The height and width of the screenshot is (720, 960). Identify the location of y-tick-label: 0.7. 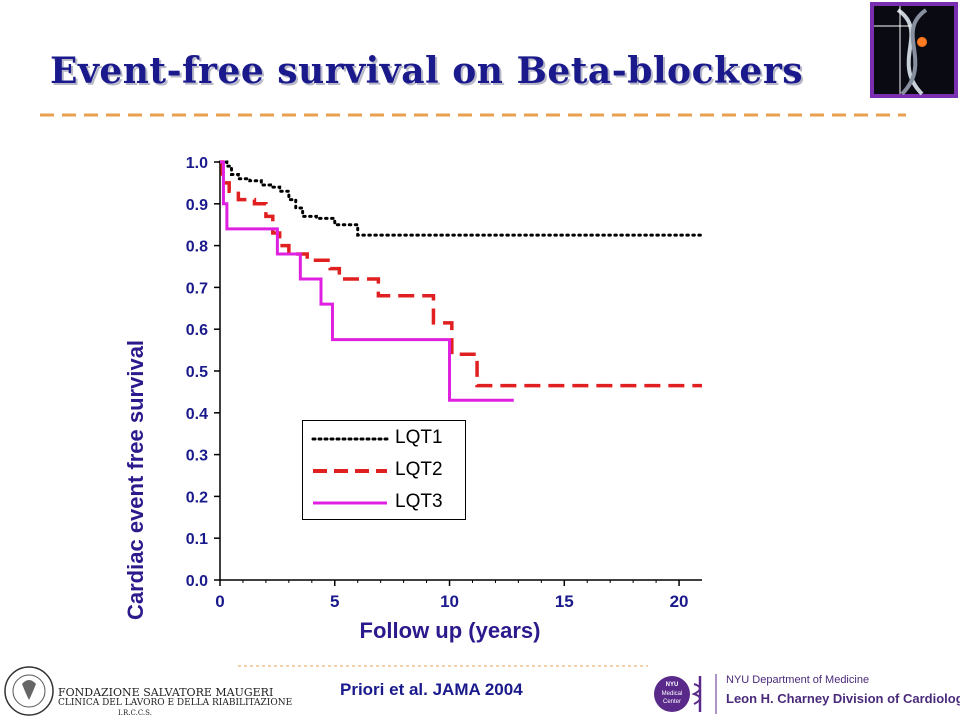
(197, 288).